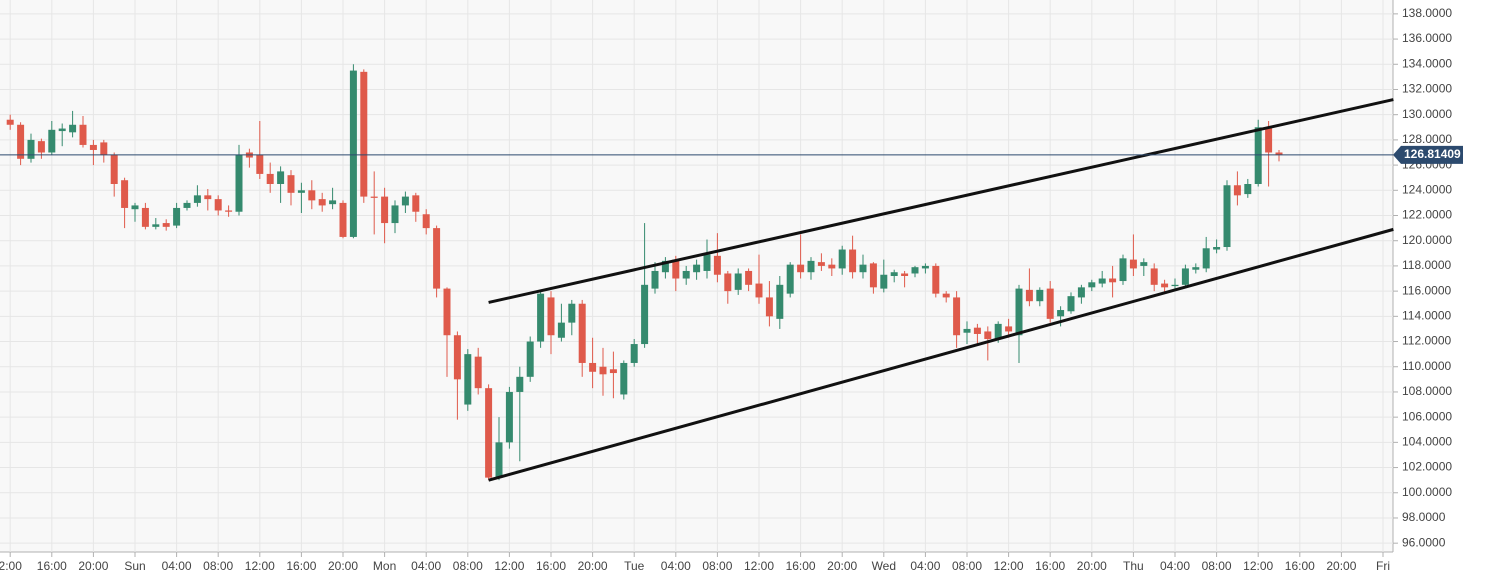 The width and height of the screenshot is (1485, 586). I want to click on y-tick-label: 138.0000, so click(1427, 13).